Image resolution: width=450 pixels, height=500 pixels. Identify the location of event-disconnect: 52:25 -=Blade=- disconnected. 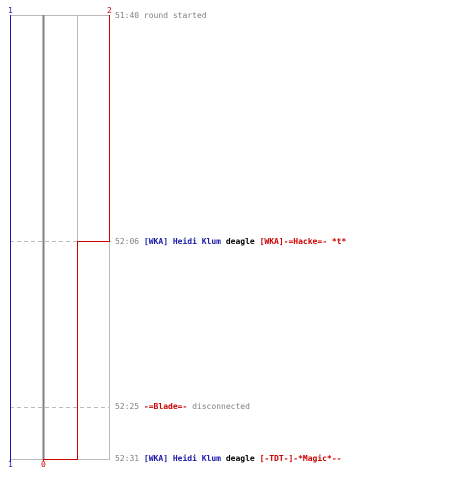
(182, 407).